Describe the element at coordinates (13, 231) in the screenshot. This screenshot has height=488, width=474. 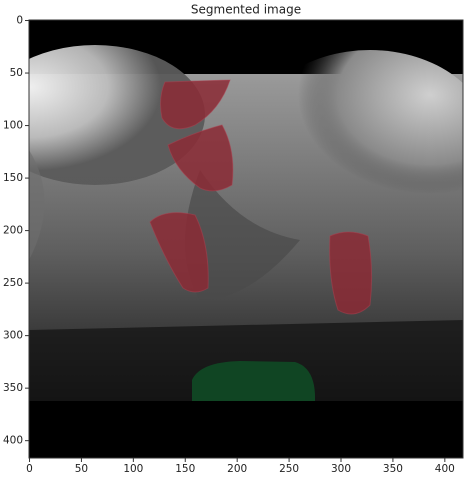
I see `y-tick-label: 200` at that location.